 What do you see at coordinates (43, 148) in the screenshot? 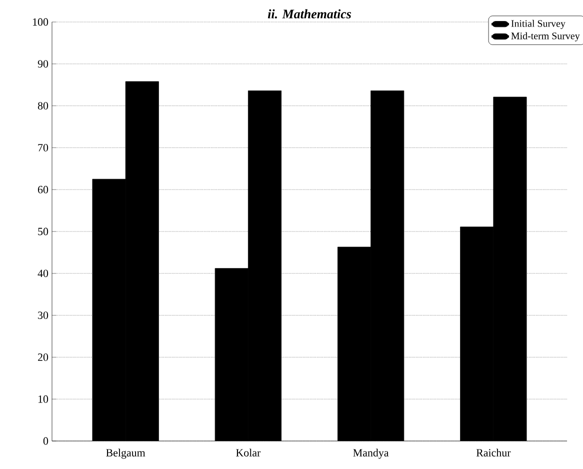
I see `y-tick-label: 70` at bounding box center [43, 148].